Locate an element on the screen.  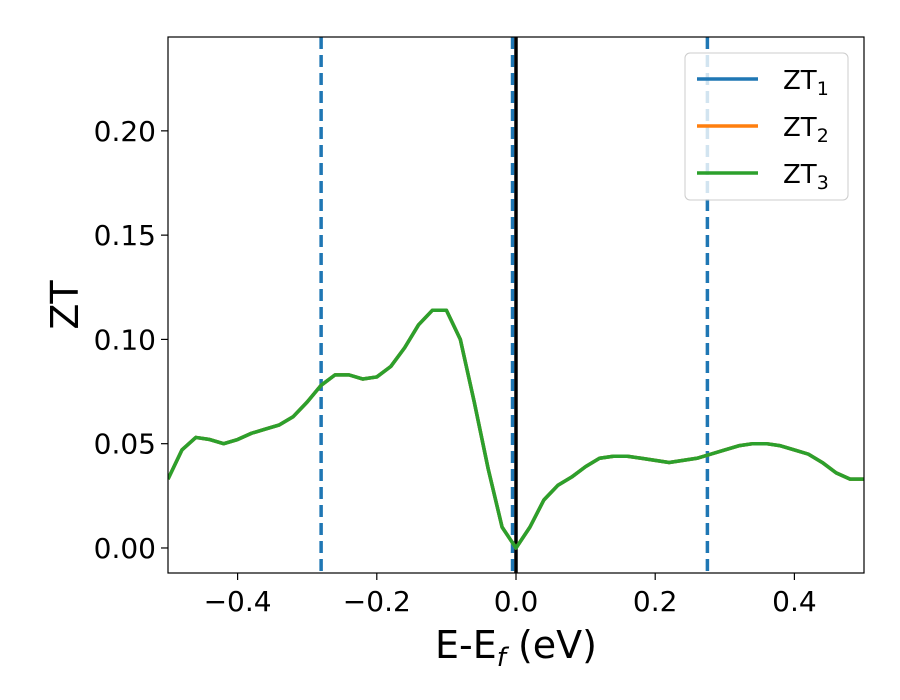
y-axis: 0.00 0.05 0.10 0.15 0.20 is located at coordinates (131, 340).